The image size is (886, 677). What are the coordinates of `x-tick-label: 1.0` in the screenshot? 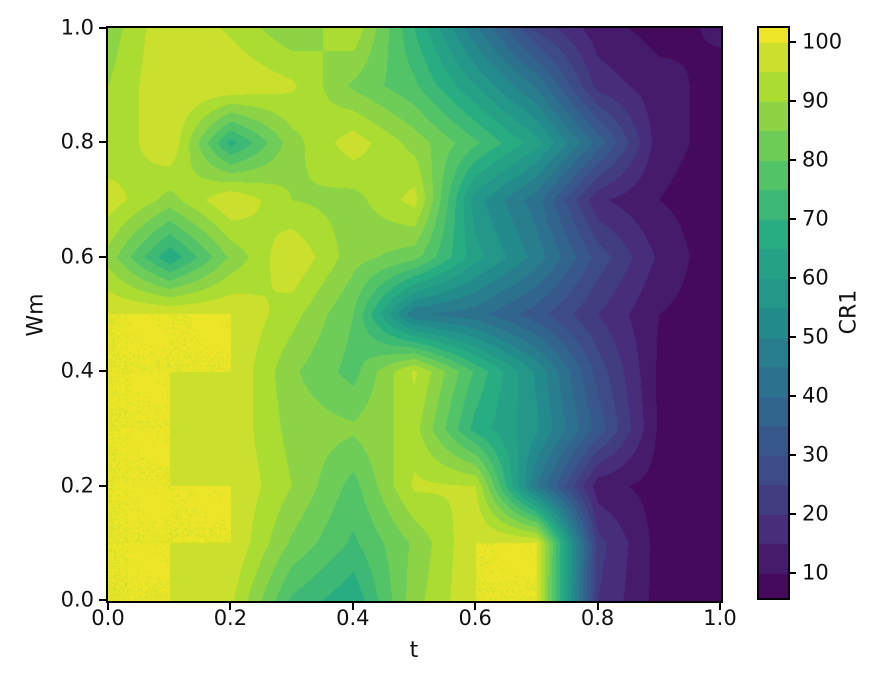 It's located at (720, 618).